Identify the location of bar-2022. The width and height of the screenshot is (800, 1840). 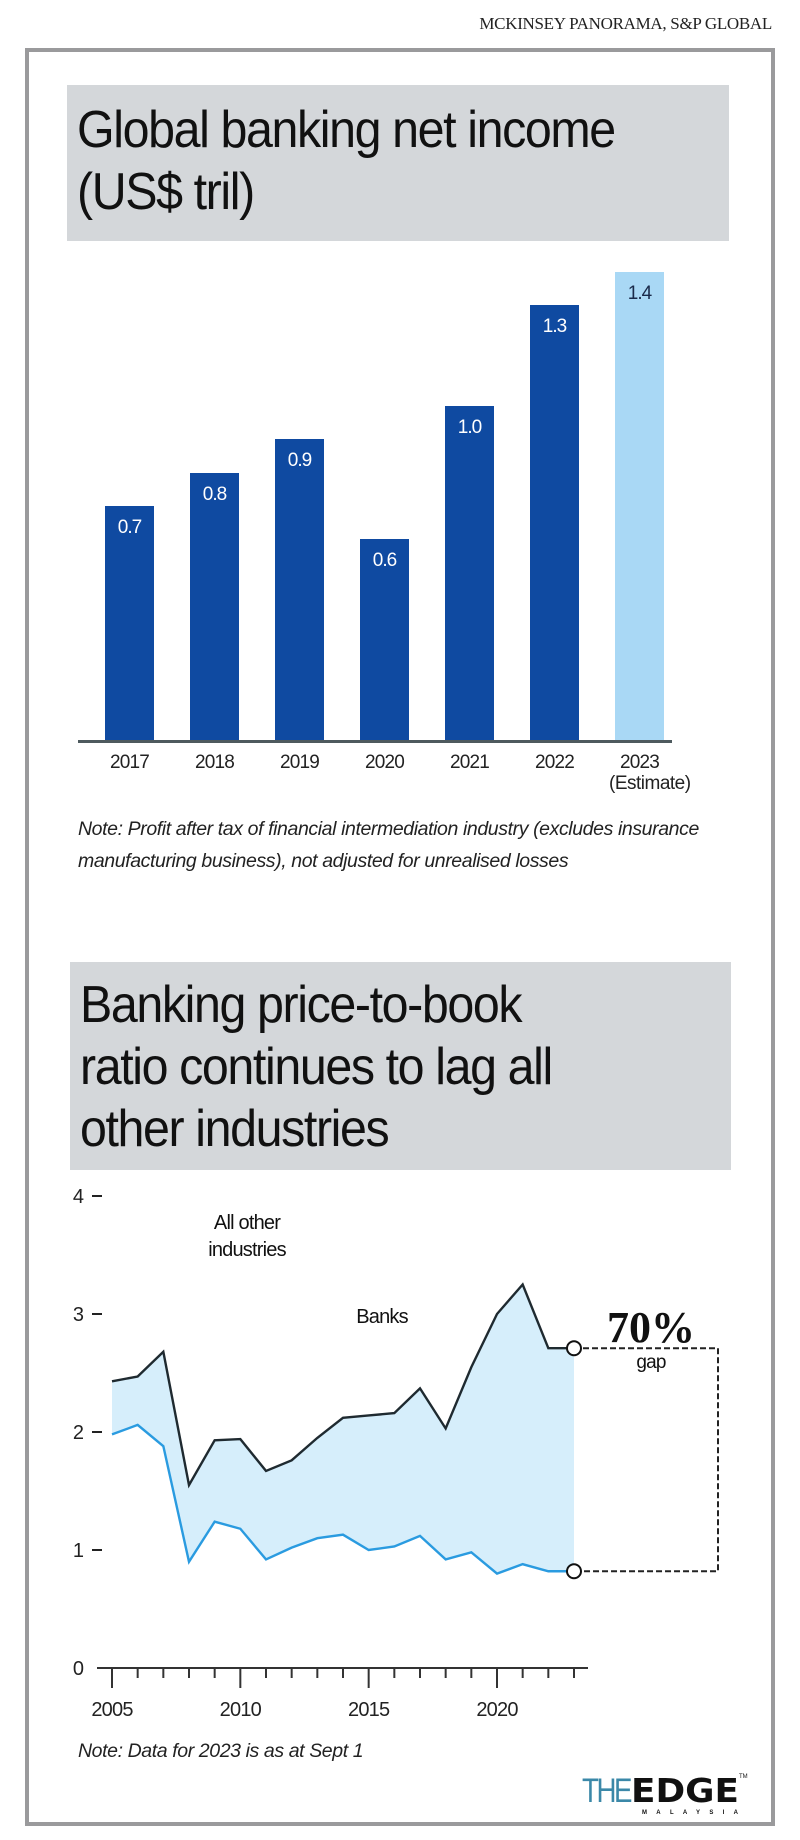
(554, 522).